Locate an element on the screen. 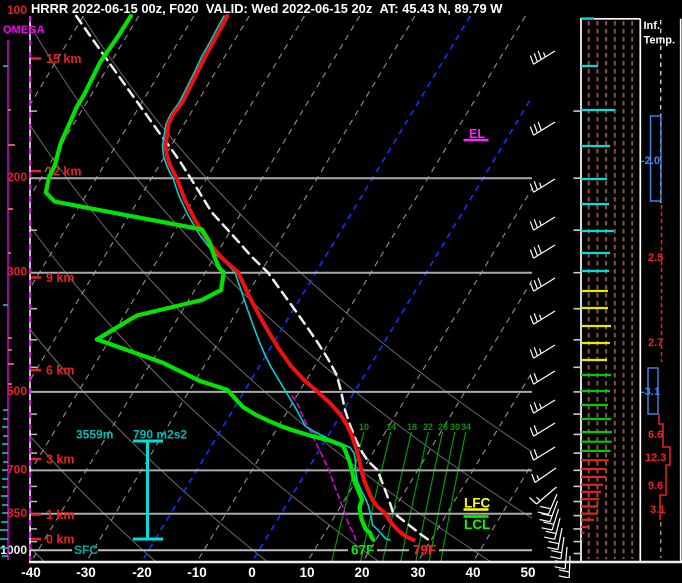  svg-text: Temp. is located at coordinates (660, 41).